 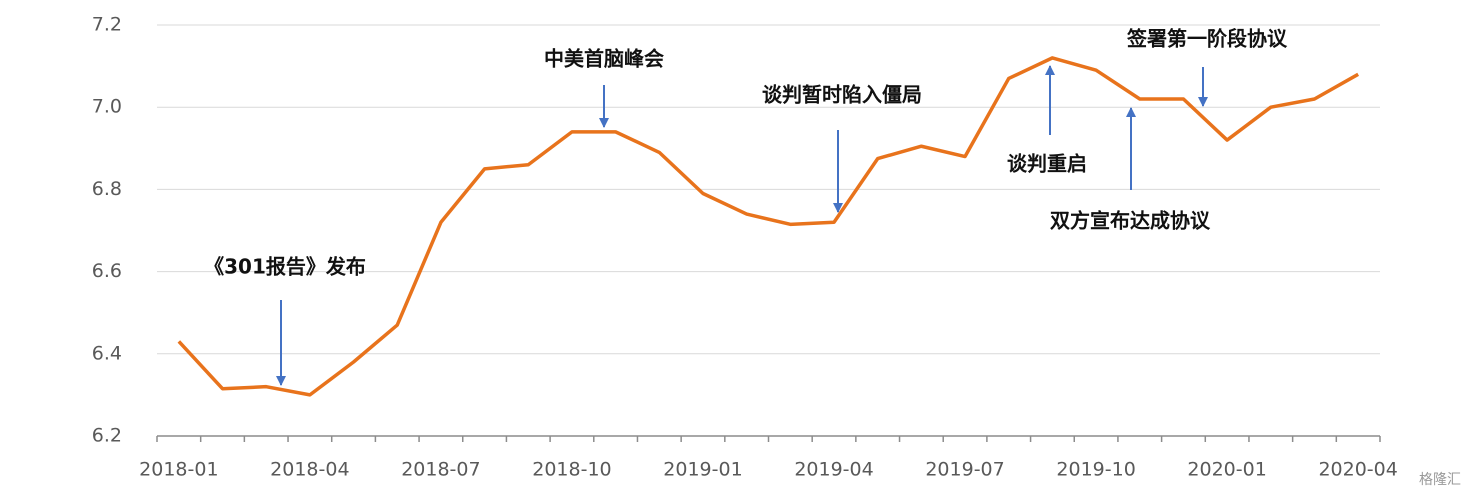 What do you see at coordinates (1047, 164) in the screenshot?
I see `annotation: 谈判重启` at bounding box center [1047, 164].